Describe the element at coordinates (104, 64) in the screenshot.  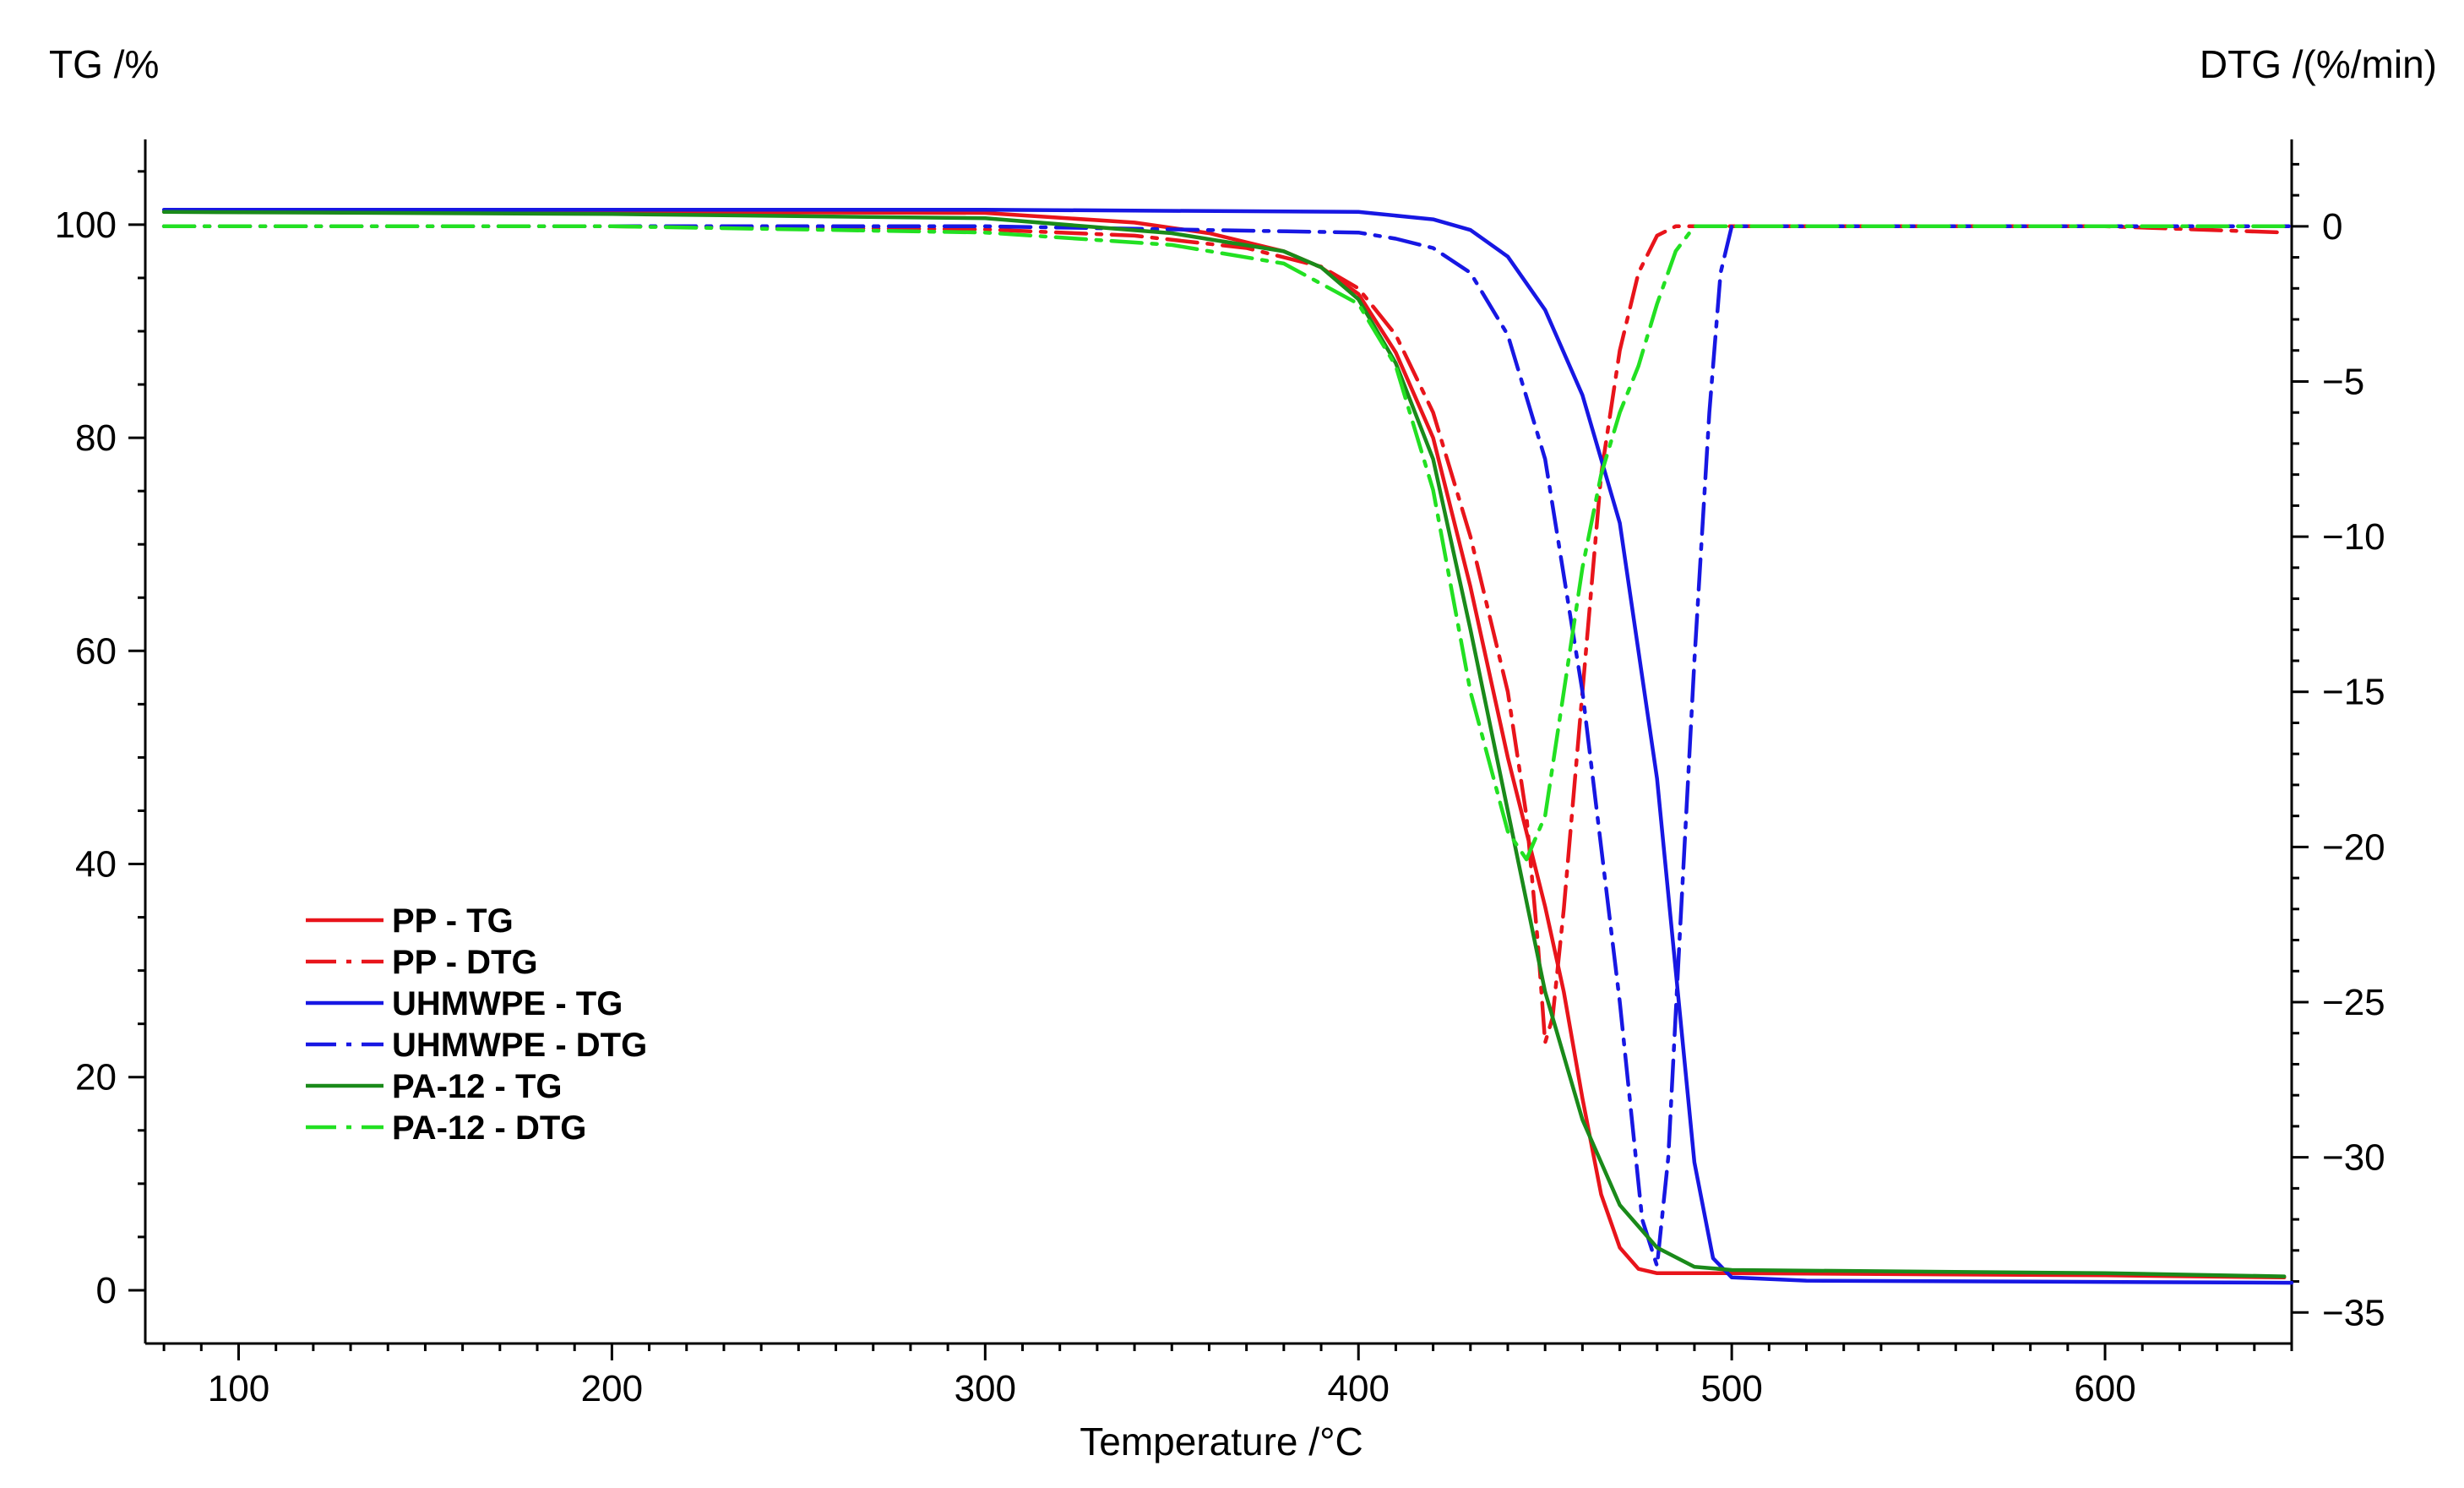
I see `y-left-axis-title: TG /%` at that location.